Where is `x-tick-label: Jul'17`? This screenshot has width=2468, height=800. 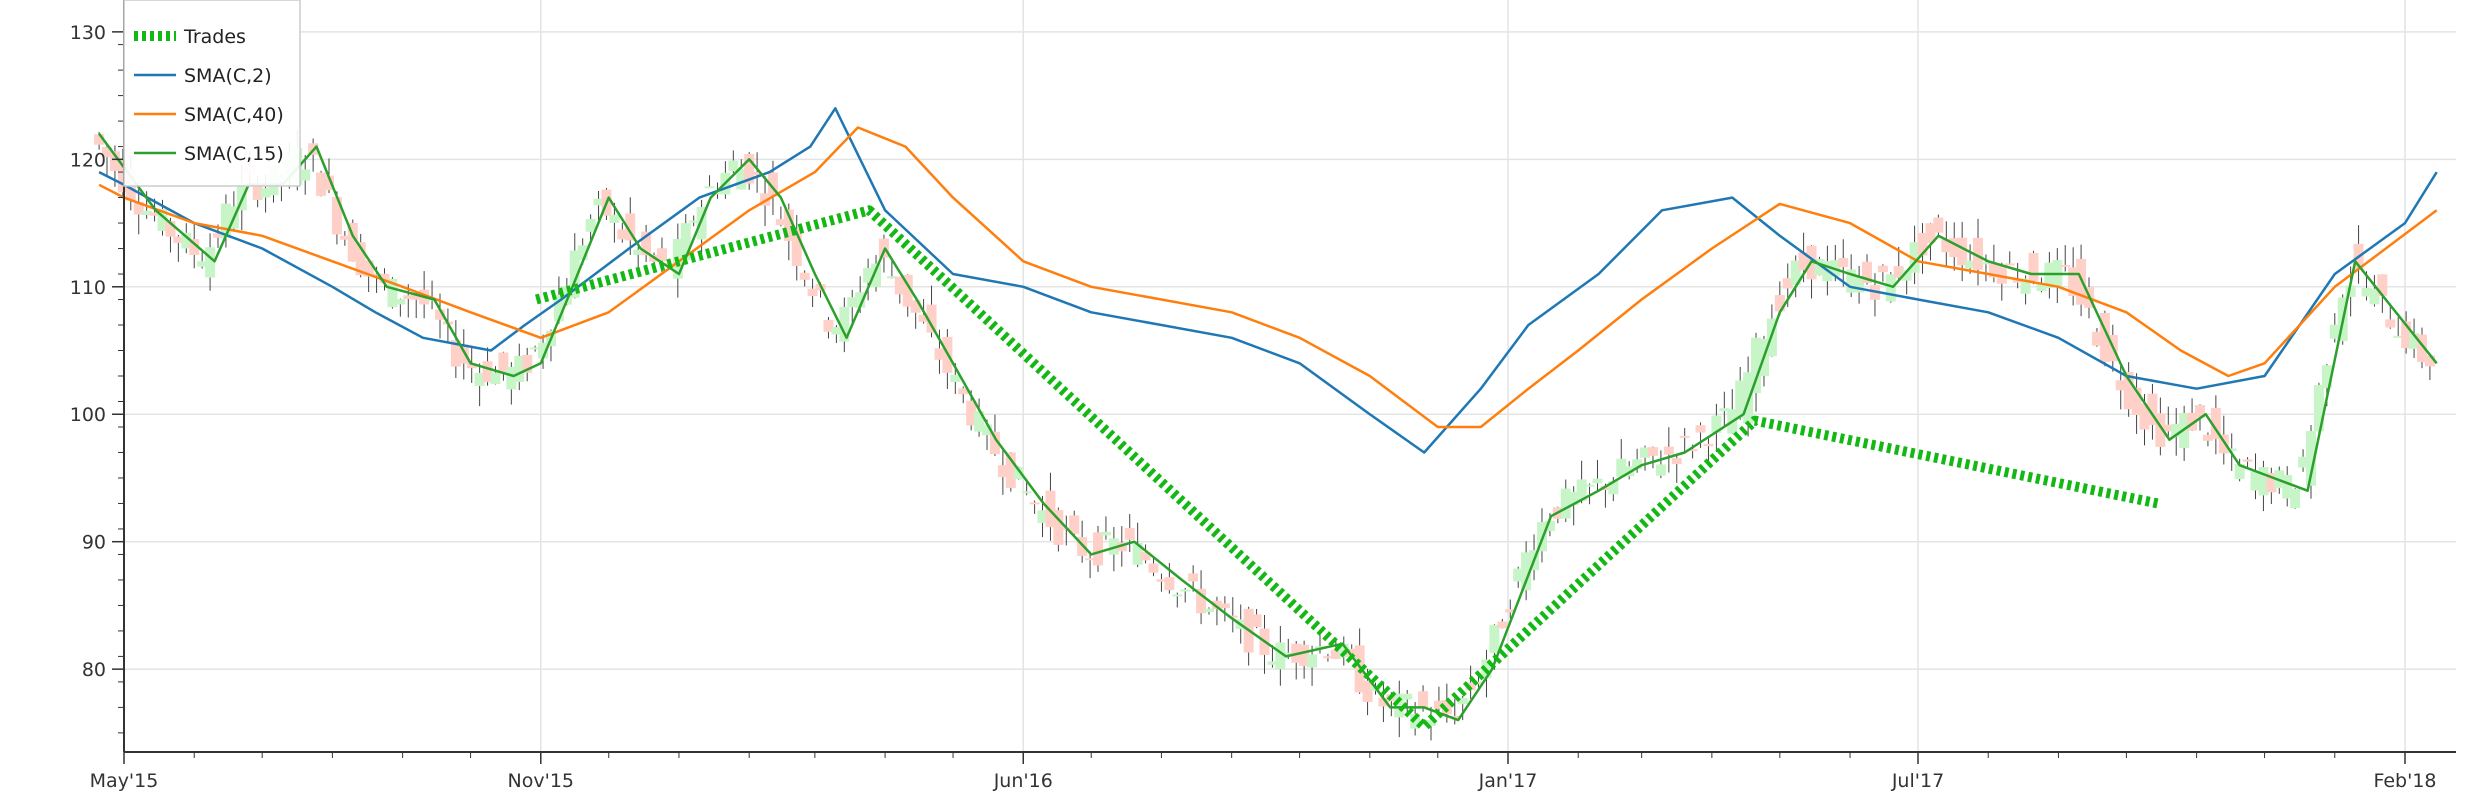
x-tick-label: Jul'17 is located at coordinates (1917, 781).